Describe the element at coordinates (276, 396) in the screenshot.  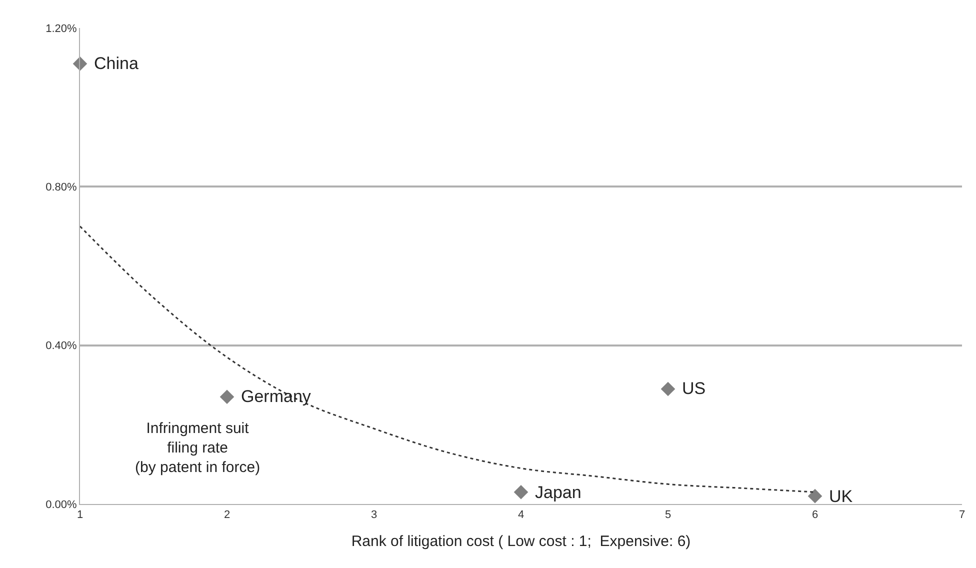
I see `annotation: Germany` at that location.